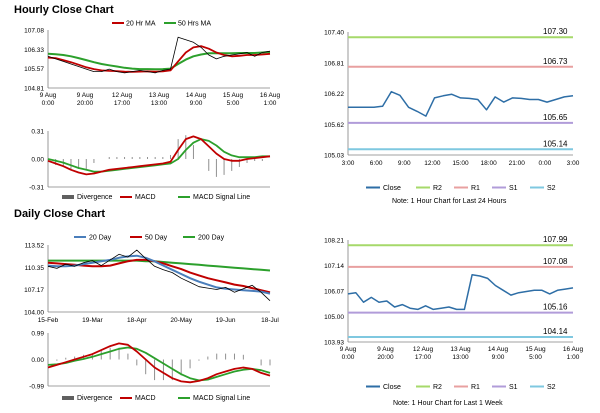 The width and height of the screenshot is (600, 413). Describe the element at coordinates (68, 197) in the screenshot. I see `legend-hourly-divergence-swatch` at that location.